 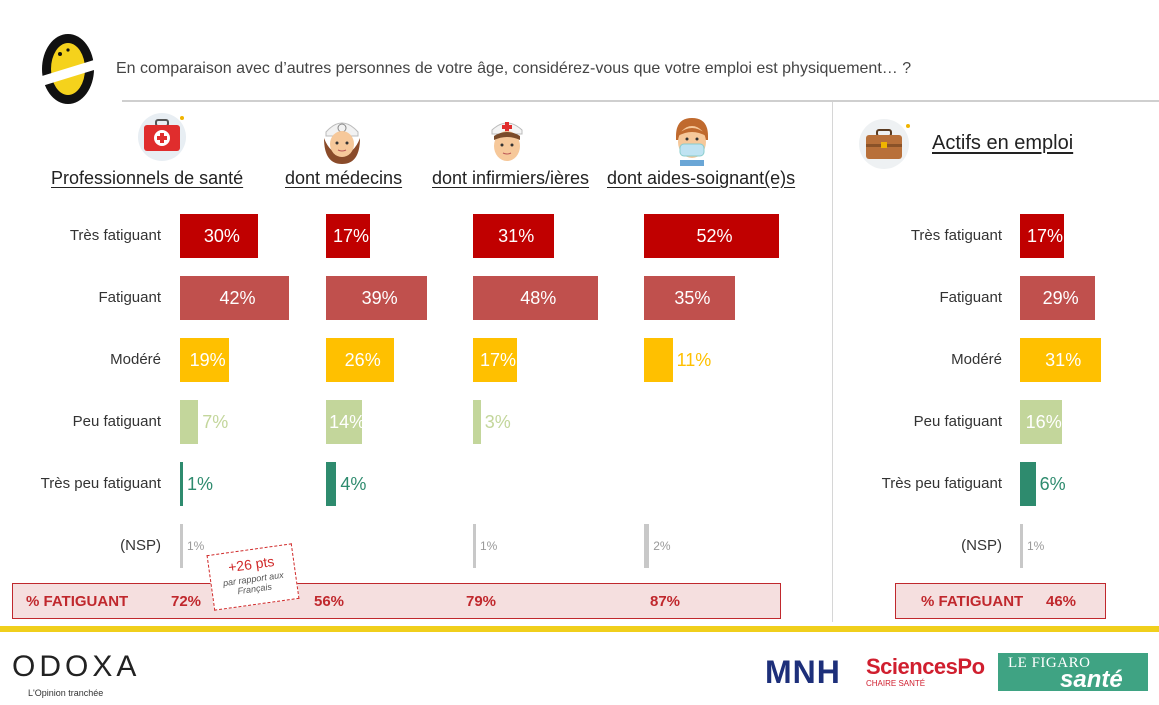 I want to click on bar-label-aides-soignants-nsp: 2%, so click(x=662, y=546).